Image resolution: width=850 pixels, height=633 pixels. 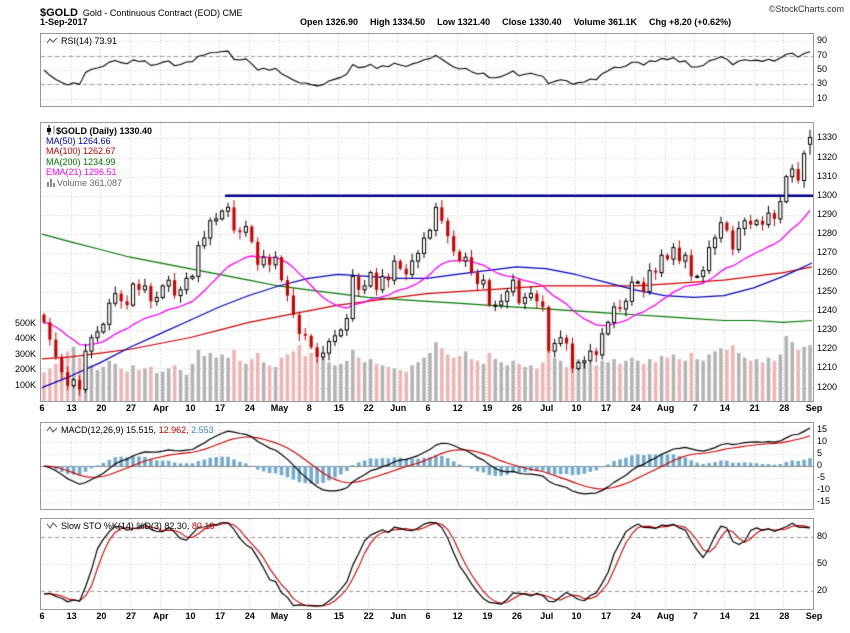 I want to click on macd-signal-value: 12.962,, so click(x=173, y=430).